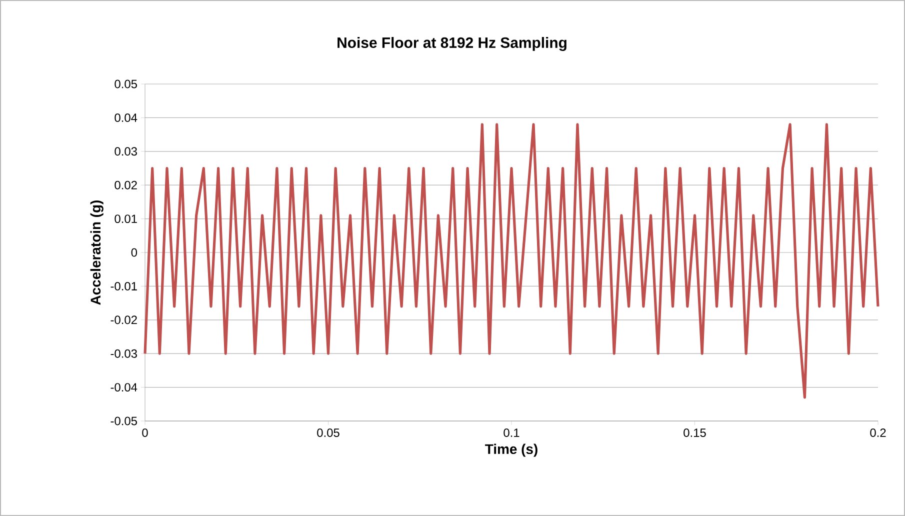 This screenshot has width=905, height=516. I want to click on x-tick-label: 0.2, so click(878, 432).